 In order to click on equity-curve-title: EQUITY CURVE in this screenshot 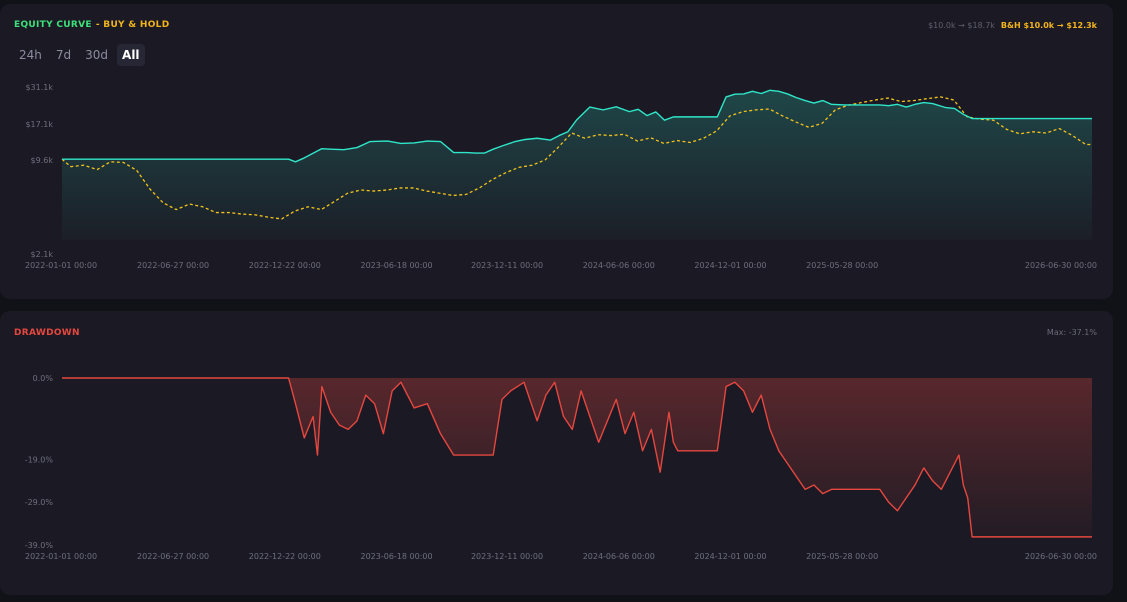, I will do `click(53, 25)`.